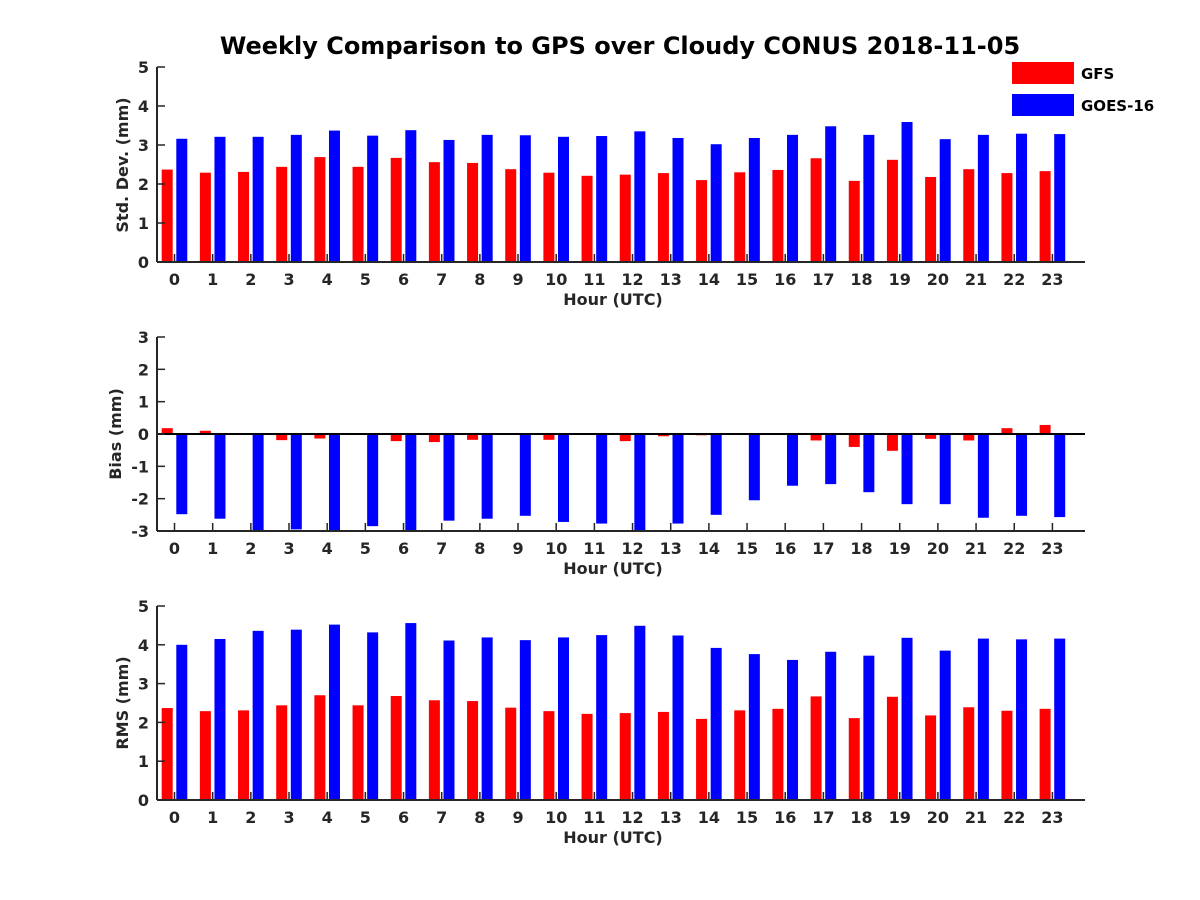  I want to click on x-tick-label: 9, so click(517, 817).